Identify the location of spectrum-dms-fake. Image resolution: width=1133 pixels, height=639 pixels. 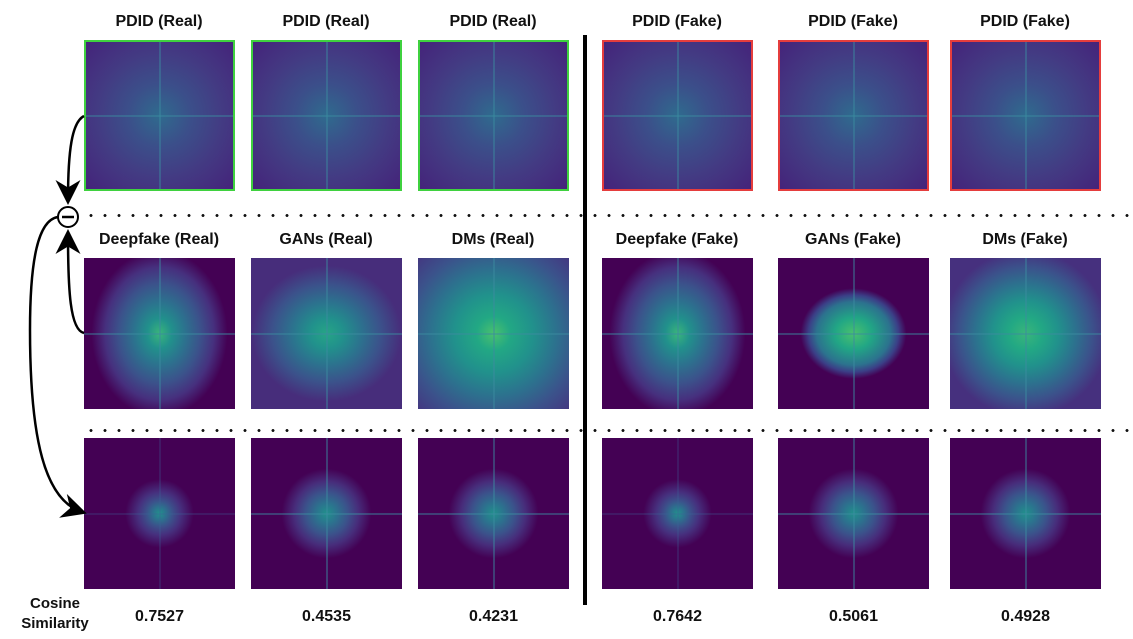
(1025, 333).